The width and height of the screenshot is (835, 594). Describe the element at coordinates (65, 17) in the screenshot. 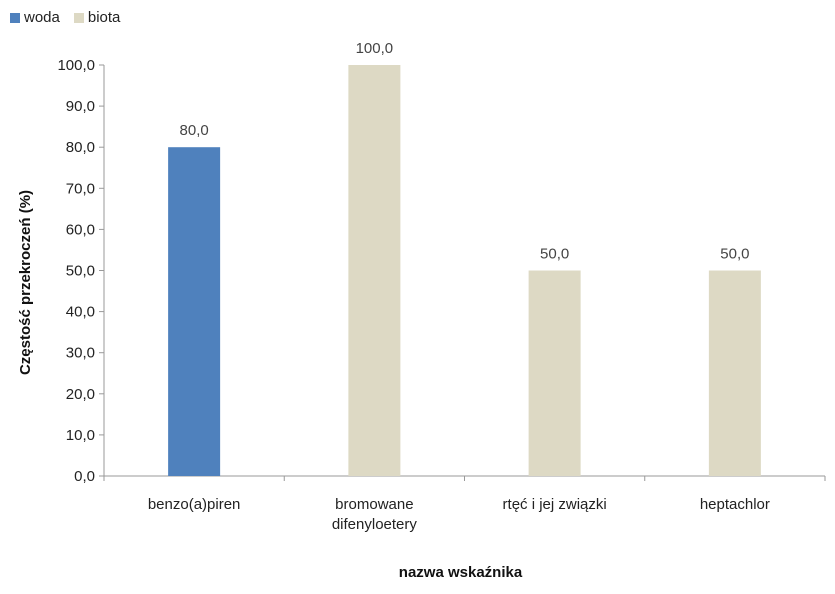

I see `legend: woda biota` at that location.